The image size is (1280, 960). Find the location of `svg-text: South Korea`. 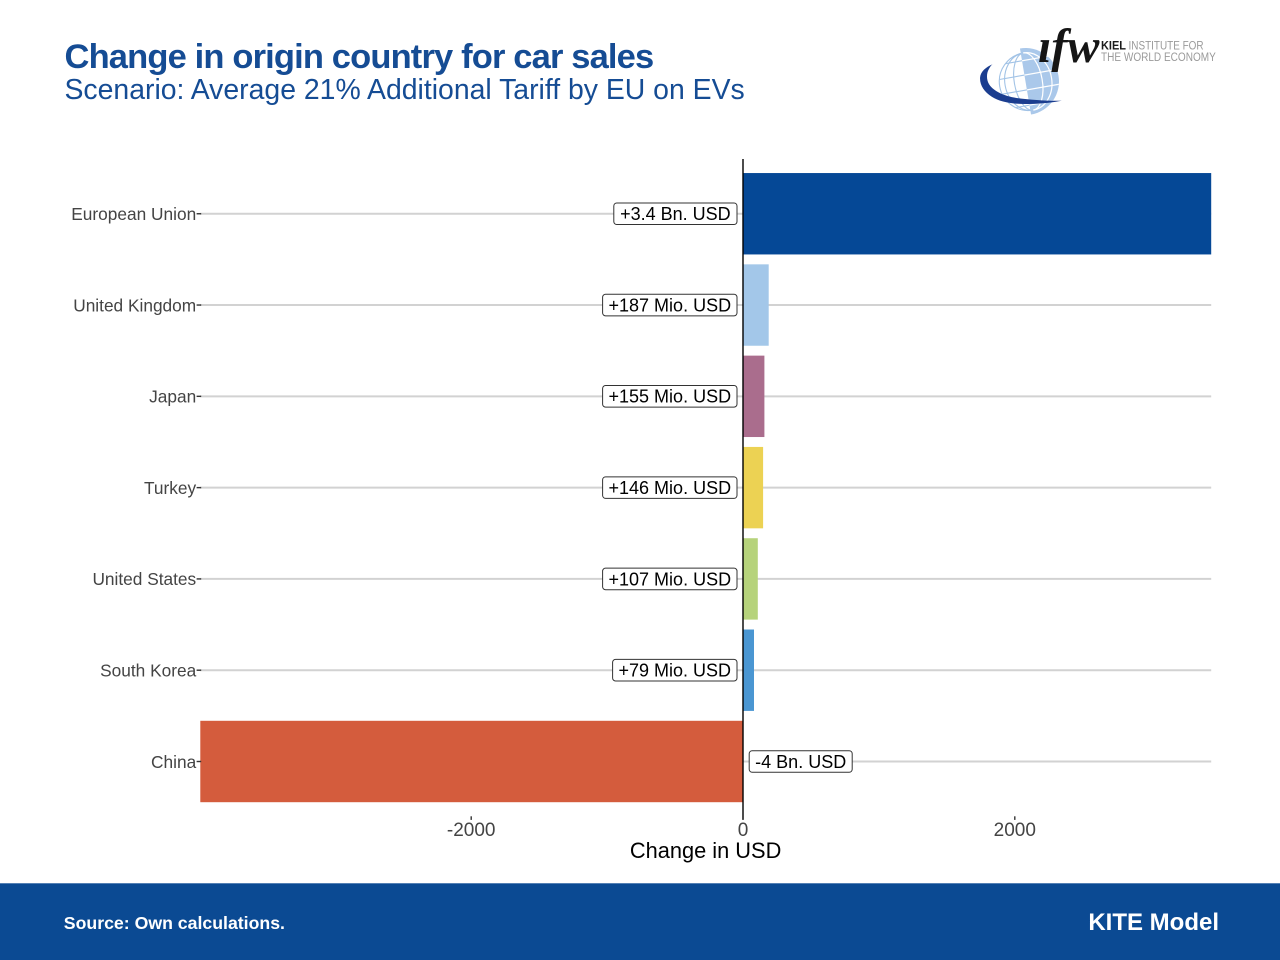

svg-text: South Korea is located at coordinates (148, 671).